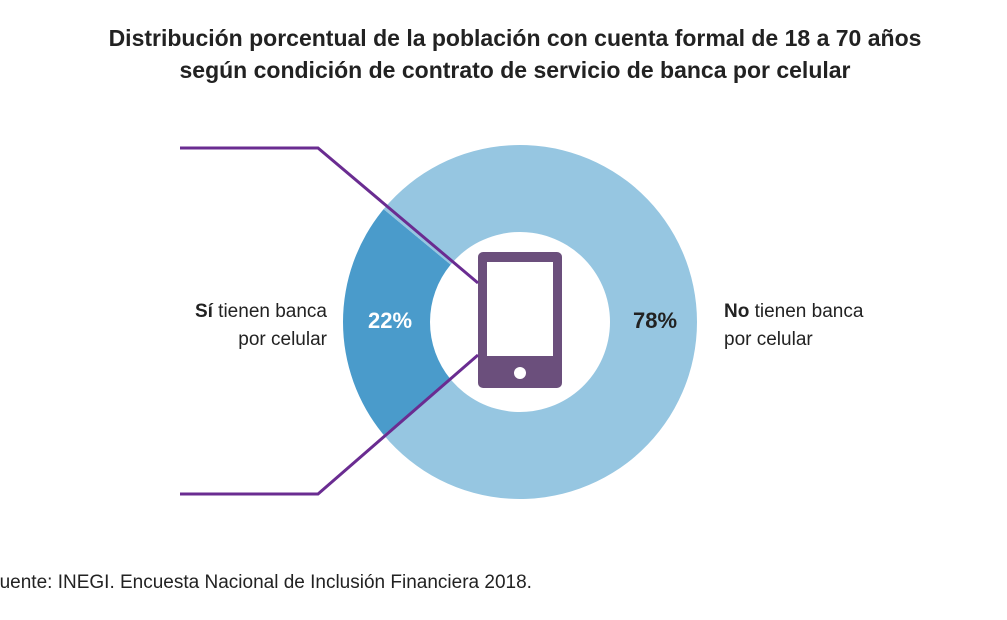 The width and height of the screenshot is (1007, 620). I want to click on category-label: No tienen banca por celular, so click(794, 325).